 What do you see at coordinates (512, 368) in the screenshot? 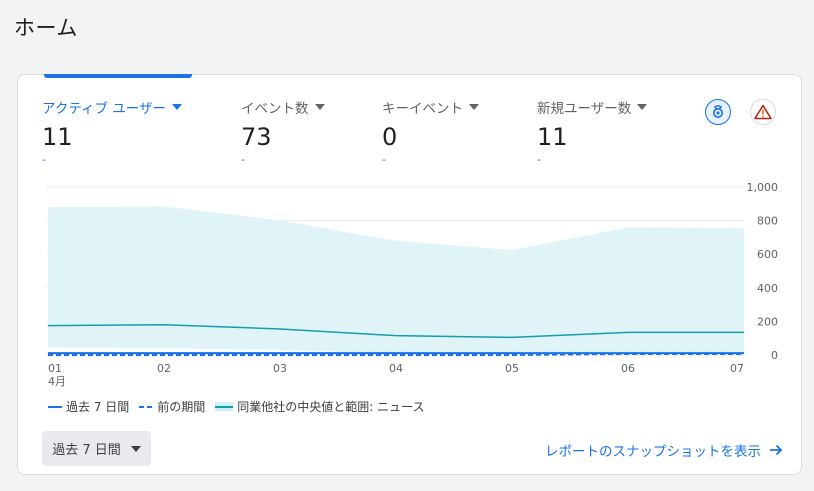
I see `x-tick-label: 05` at bounding box center [512, 368].